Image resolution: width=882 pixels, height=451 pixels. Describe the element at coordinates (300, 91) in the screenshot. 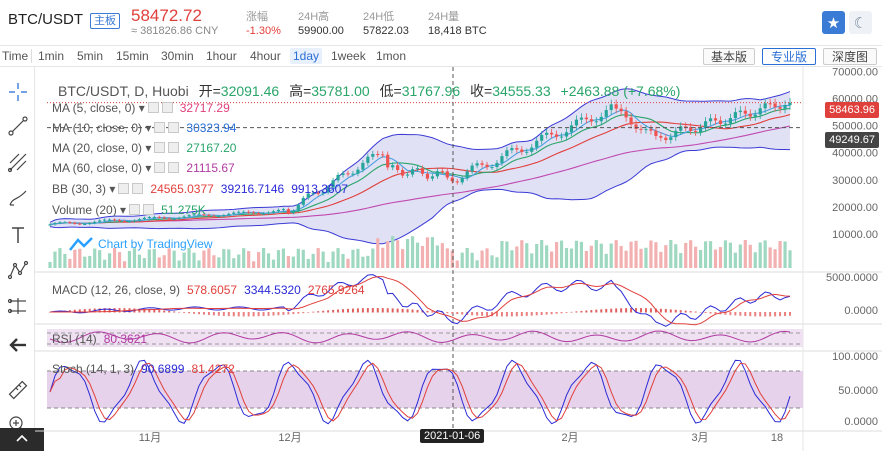

I see `high-label: 高=` at that location.